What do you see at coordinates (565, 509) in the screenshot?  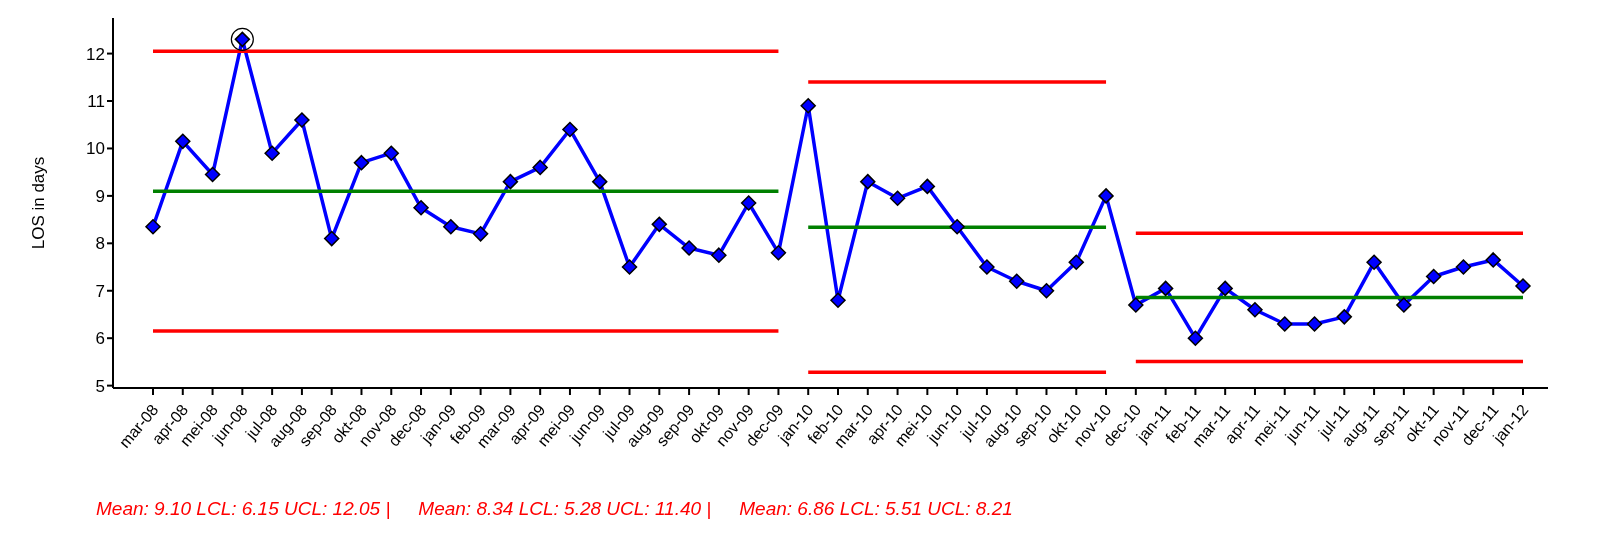 I see `text: Mean: 8.34 LCL: 5.28 UCL: 11.40 |` at bounding box center [565, 509].